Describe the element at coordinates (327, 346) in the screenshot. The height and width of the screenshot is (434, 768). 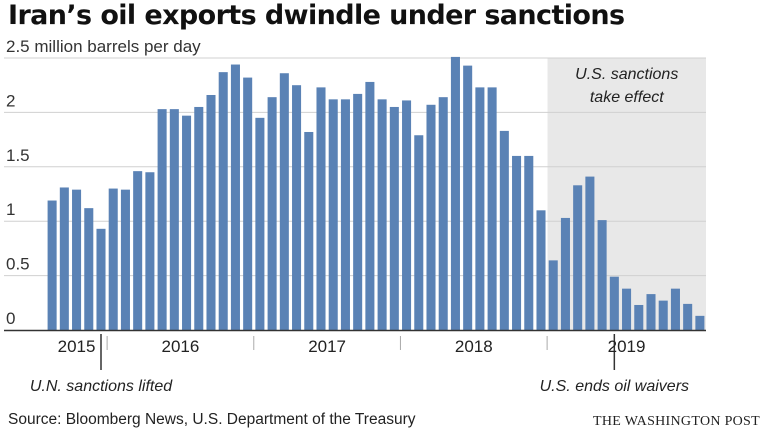
I see `x-year-label: 2017` at that location.